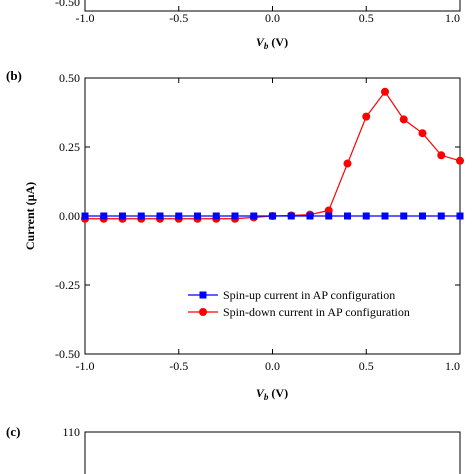  What do you see at coordinates (203, 295) in the screenshot?
I see `legend-marker-spin-up` at bounding box center [203, 295].